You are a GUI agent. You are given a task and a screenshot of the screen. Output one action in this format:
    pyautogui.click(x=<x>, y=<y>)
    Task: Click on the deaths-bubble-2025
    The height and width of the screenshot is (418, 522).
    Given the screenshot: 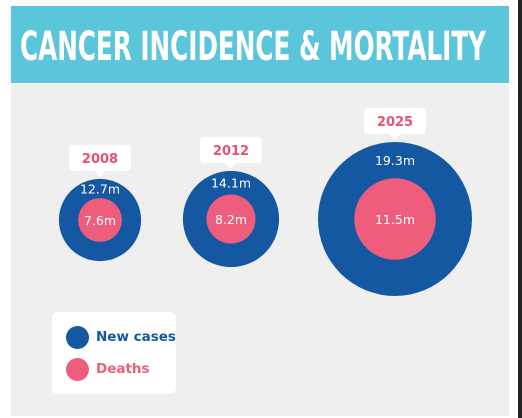 What is the action you would take?
    pyautogui.click(x=395, y=219)
    